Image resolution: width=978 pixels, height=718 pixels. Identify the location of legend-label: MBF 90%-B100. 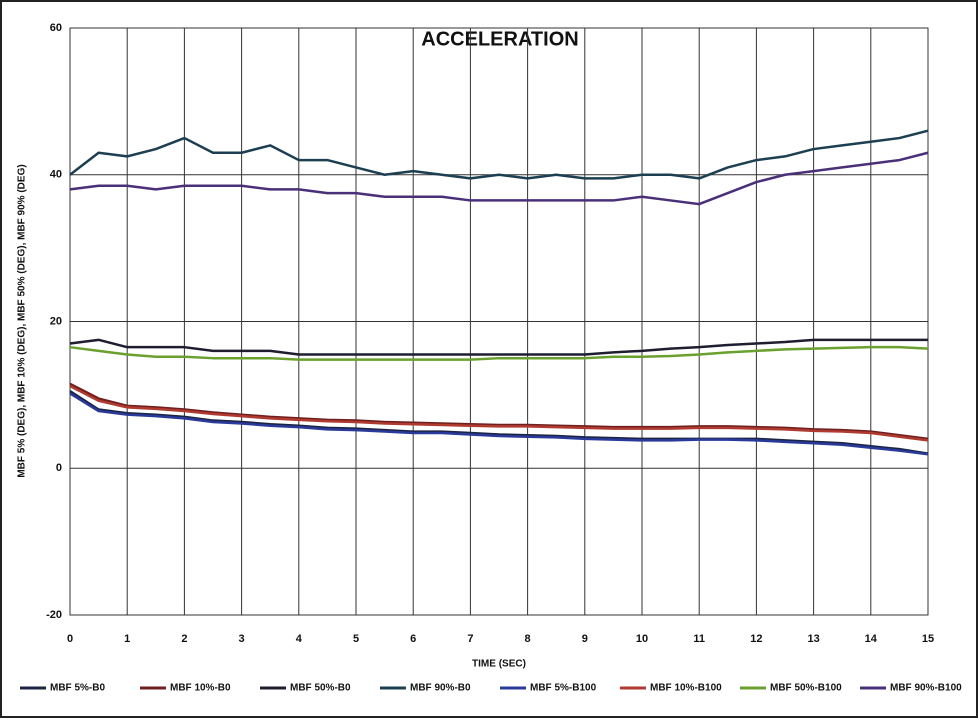
(926, 688).